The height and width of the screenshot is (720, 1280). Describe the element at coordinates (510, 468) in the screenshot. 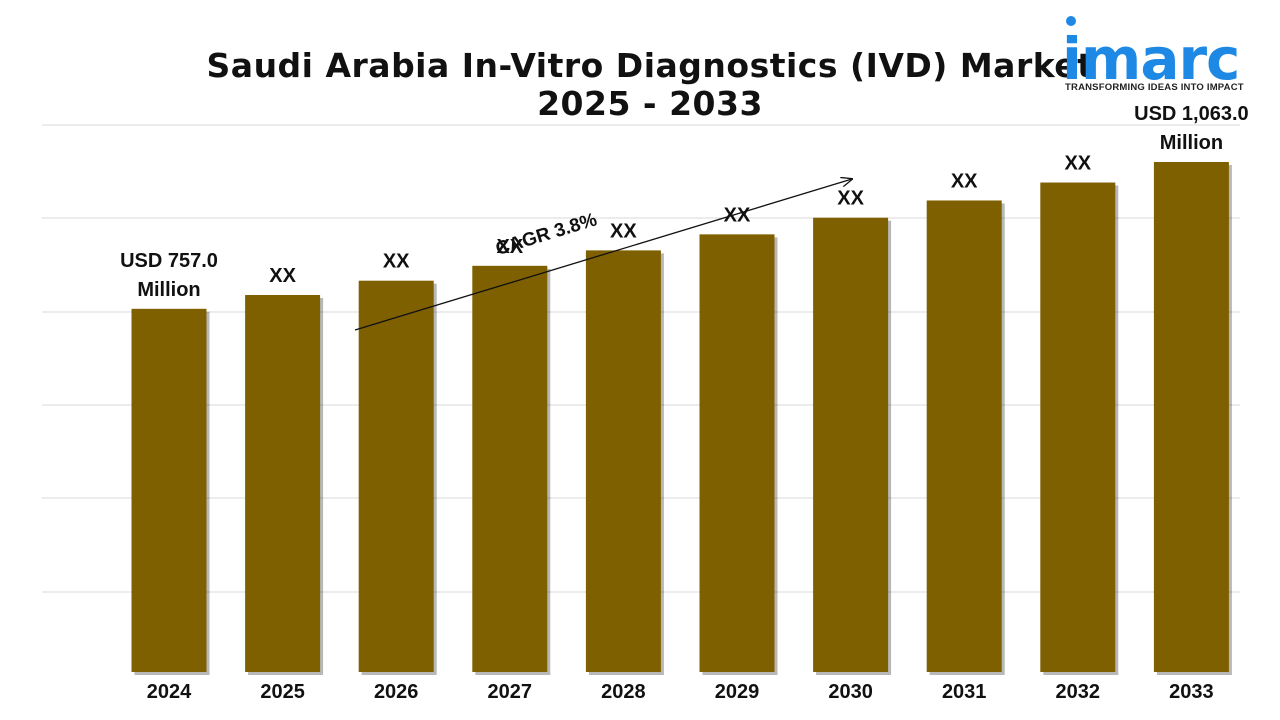

I see `bar-2027` at that location.